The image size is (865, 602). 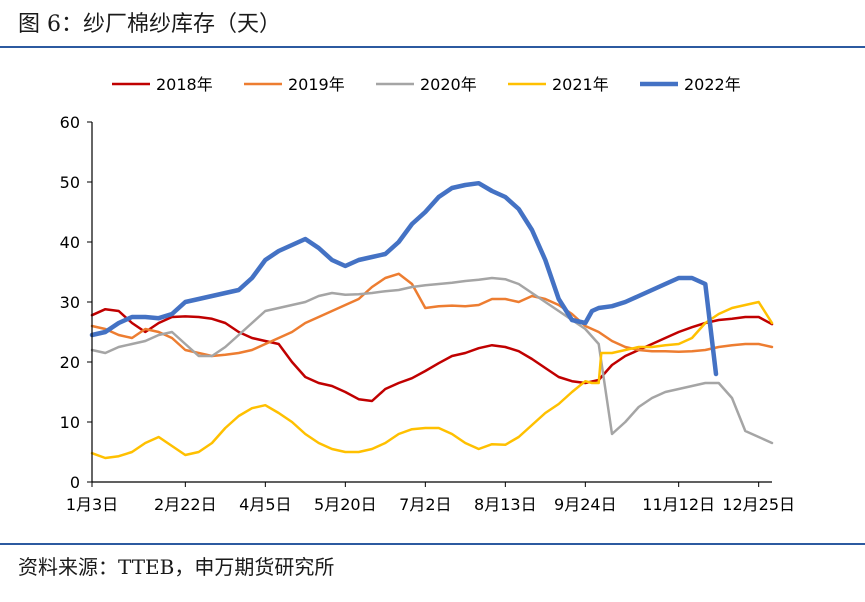 I want to click on source-divider, so click(x=432, y=544).